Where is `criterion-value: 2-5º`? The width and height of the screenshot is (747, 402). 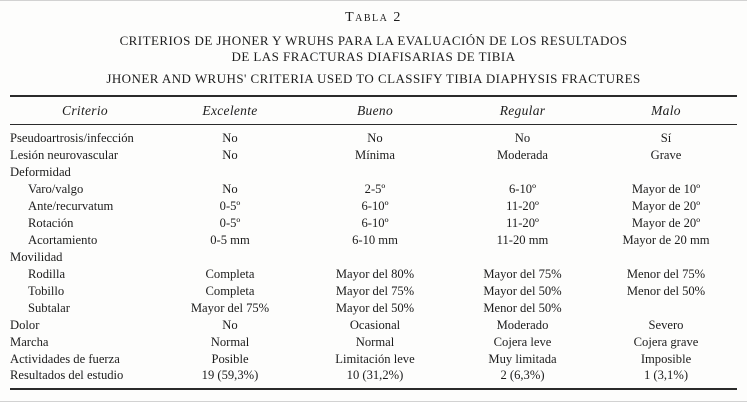 criterion-value: 2-5º is located at coordinates (375, 188).